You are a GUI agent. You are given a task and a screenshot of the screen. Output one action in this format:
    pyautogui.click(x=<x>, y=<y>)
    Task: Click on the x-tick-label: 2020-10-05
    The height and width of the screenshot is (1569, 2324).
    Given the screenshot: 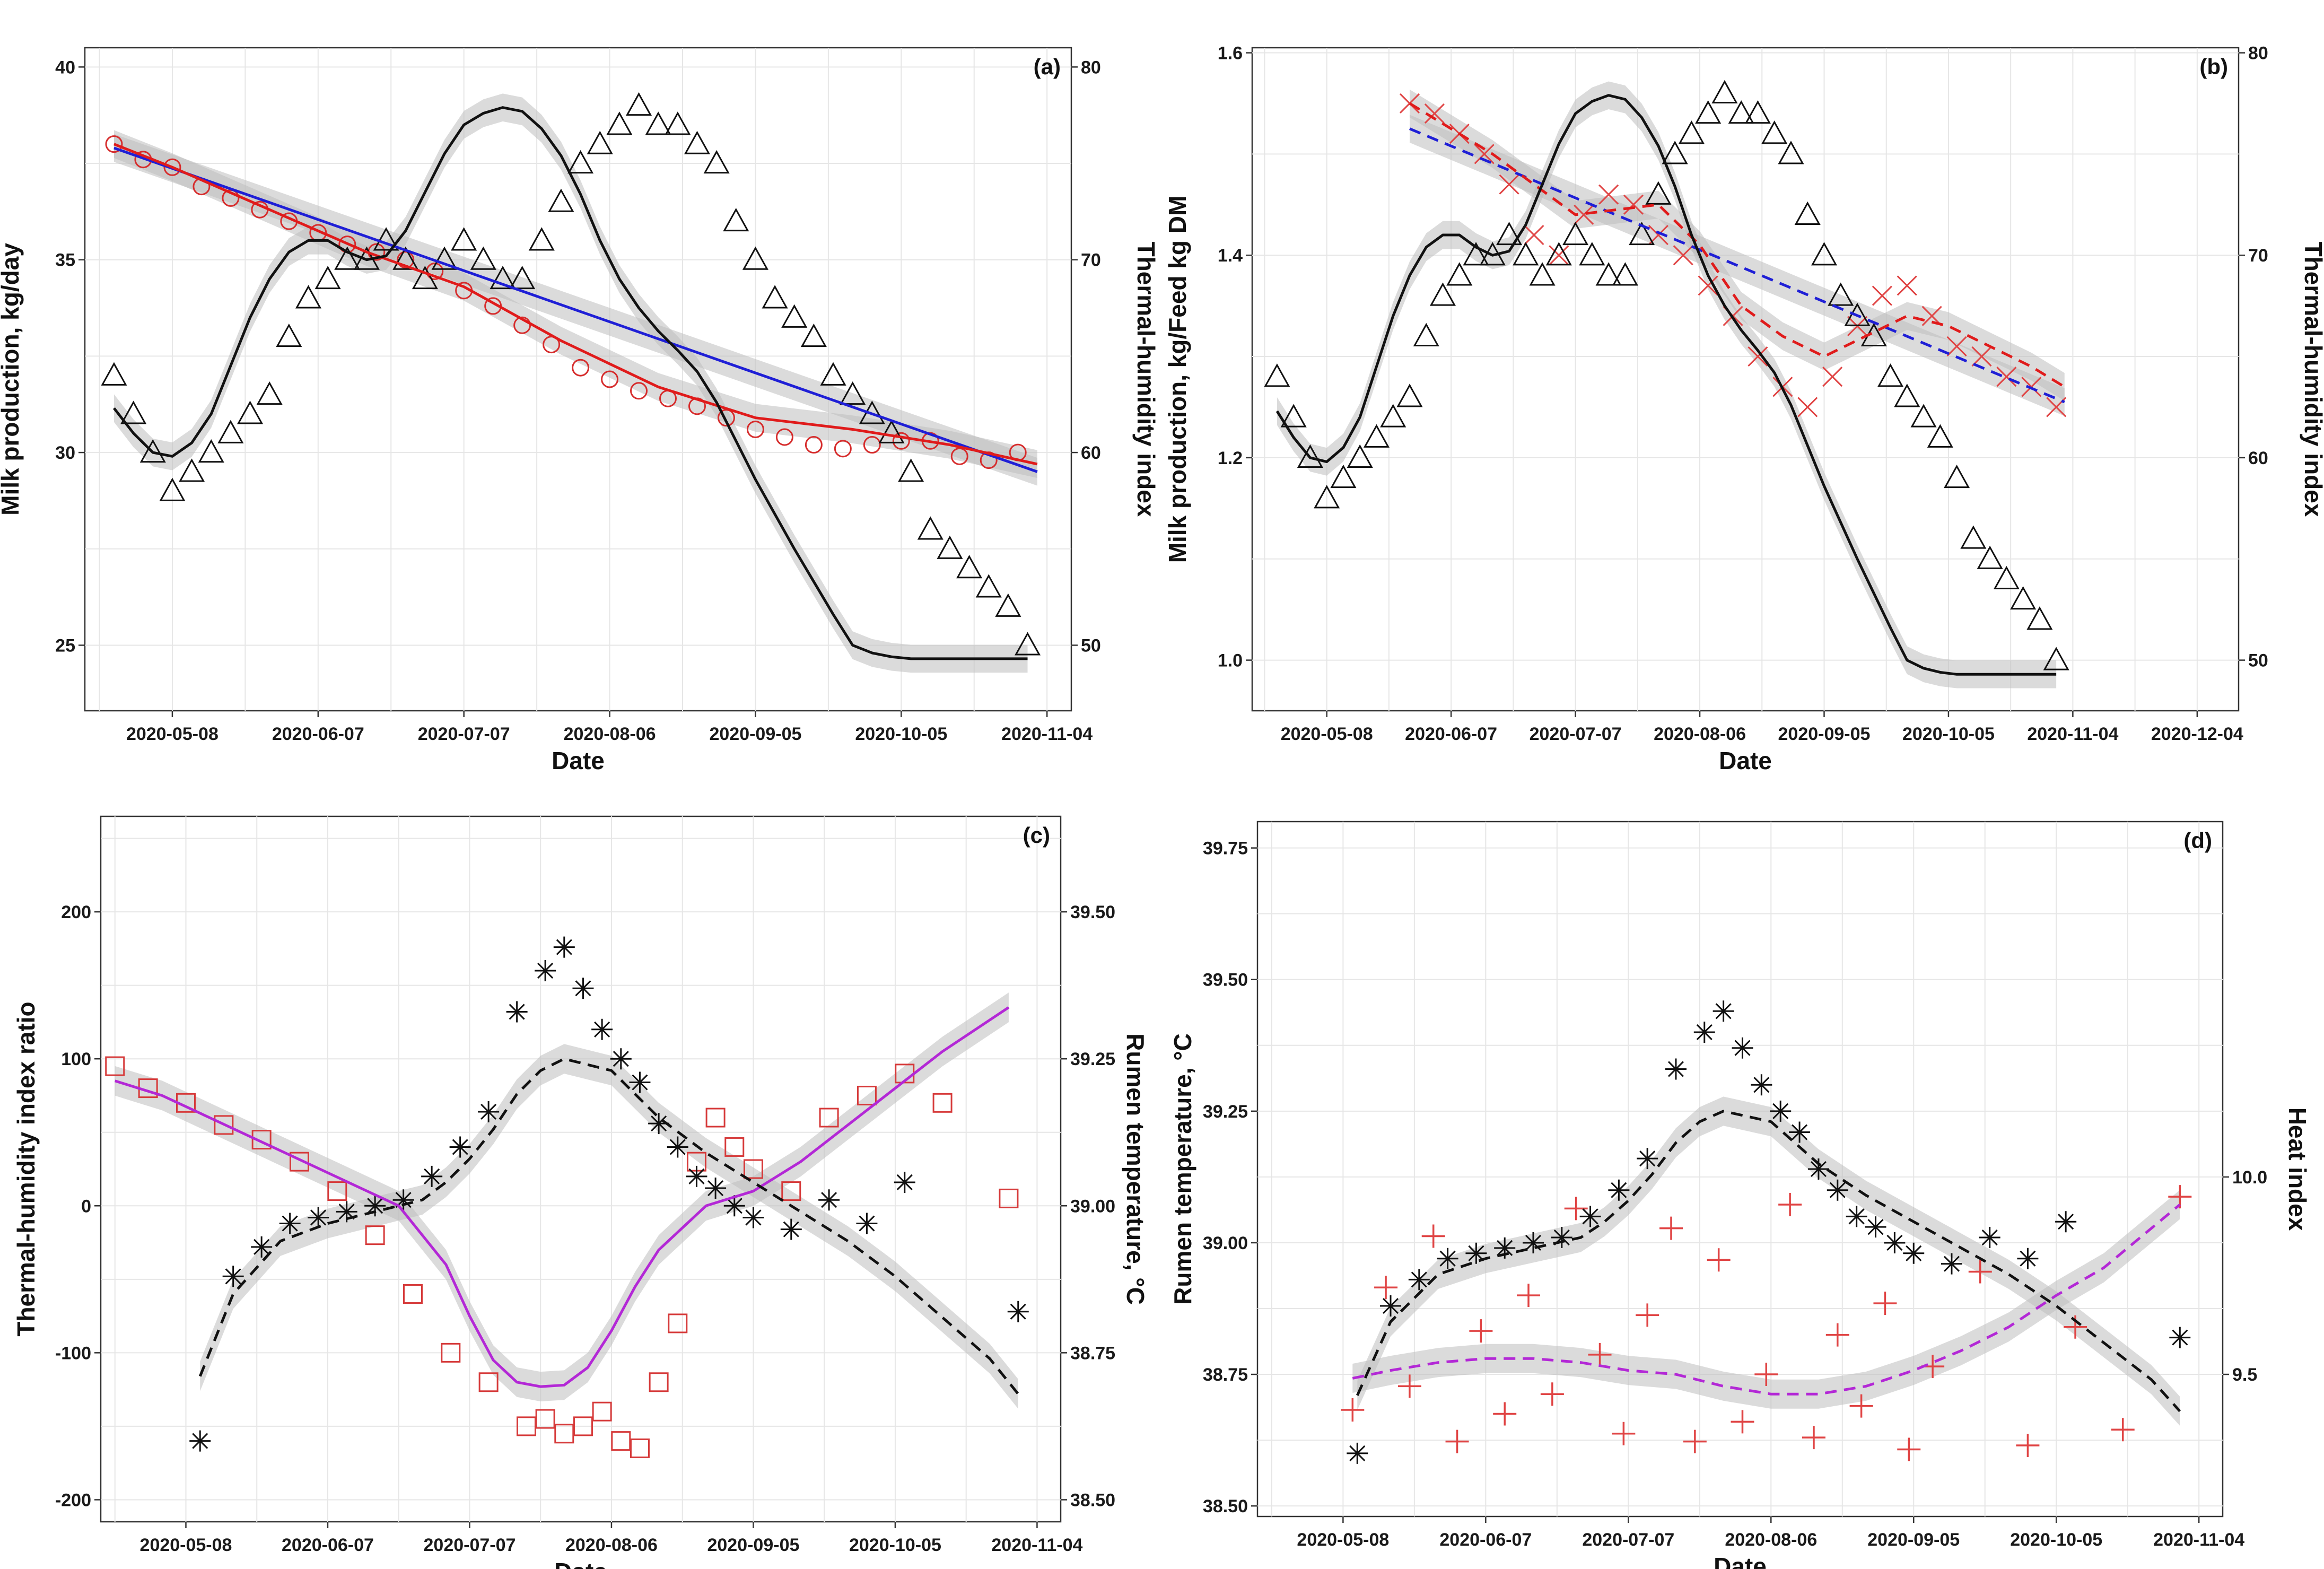 What is the action you would take?
    pyautogui.click(x=1948, y=734)
    